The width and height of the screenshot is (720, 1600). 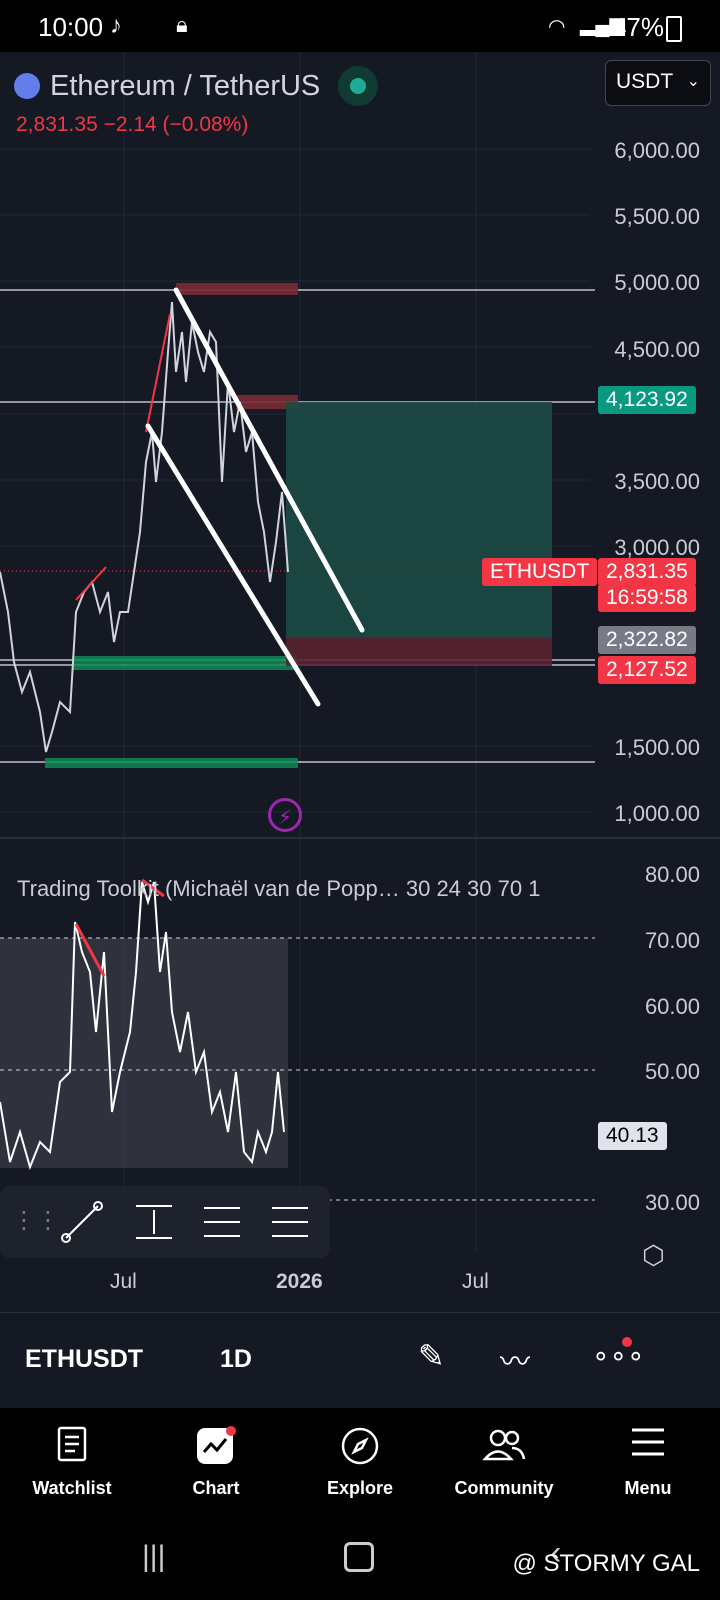 What do you see at coordinates (299, 1281) in the screenshot?
I see `time-axis-label: 2026` at bounding box center [299, 1281].